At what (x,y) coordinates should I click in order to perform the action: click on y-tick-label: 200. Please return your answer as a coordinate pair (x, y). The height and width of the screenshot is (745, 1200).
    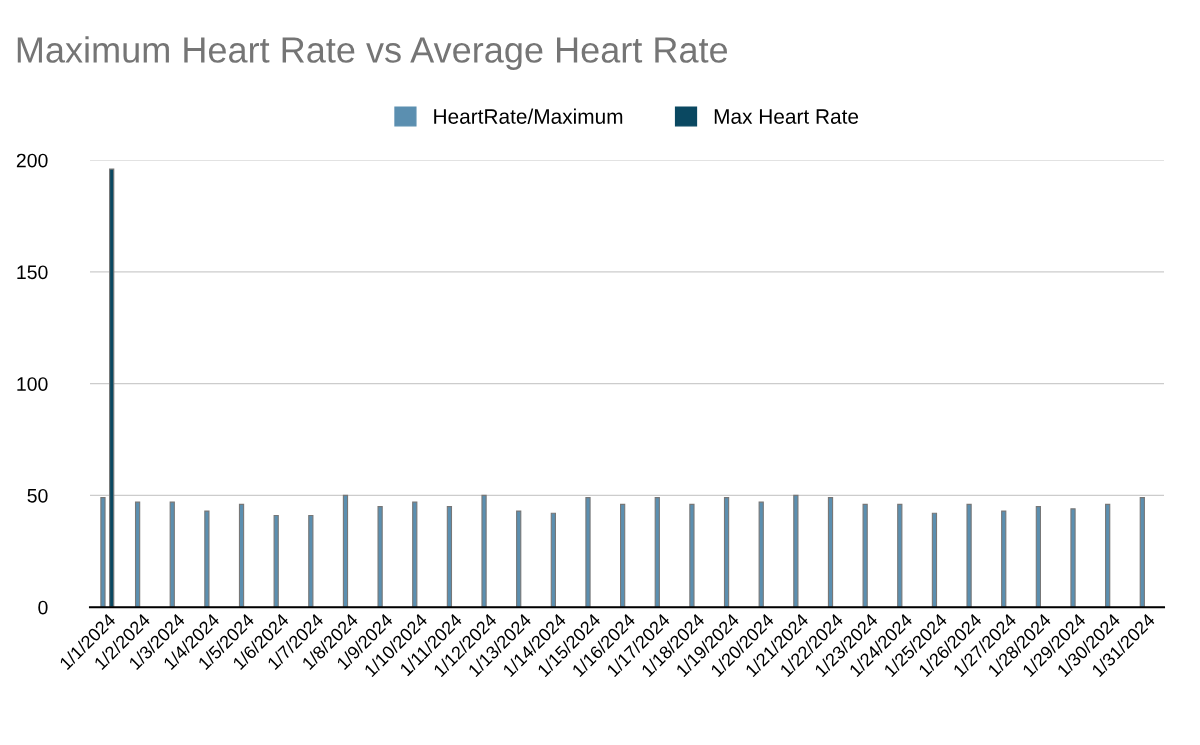
    Looking at the image, I should click on (32, 160).